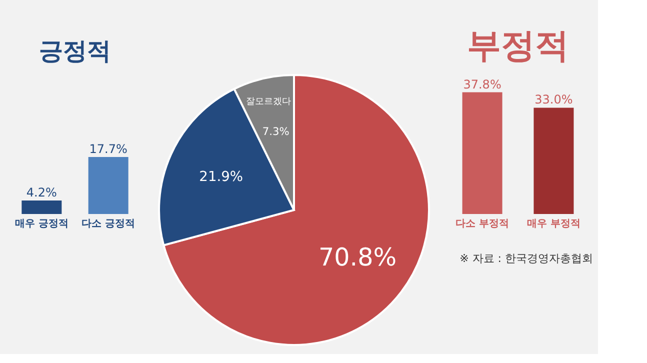  What do you see at coordinates (357, 257) in the screenshot?
I see `data-label: 70.8%` at bounding box center [357, 257].